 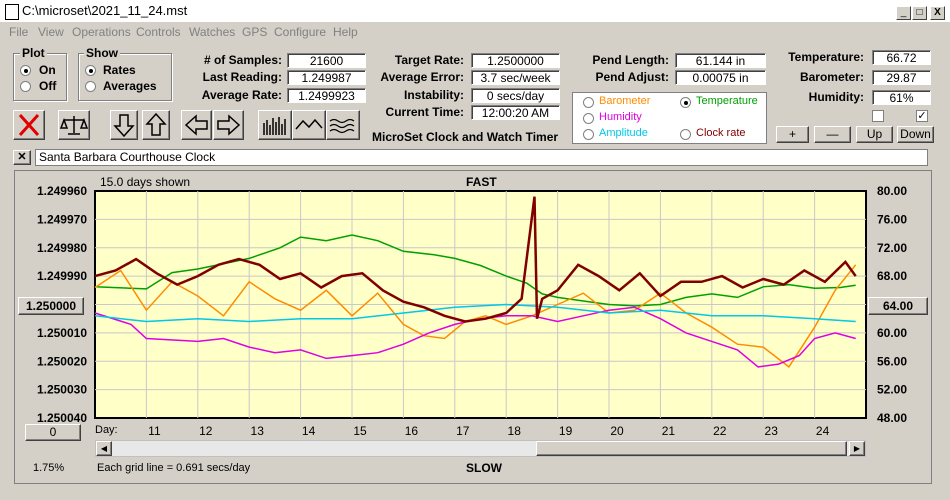 What do you see at coordinates (212, 32) in the screenshot?
I see `menu-watches: Watches` at bounding box center [212, 32].